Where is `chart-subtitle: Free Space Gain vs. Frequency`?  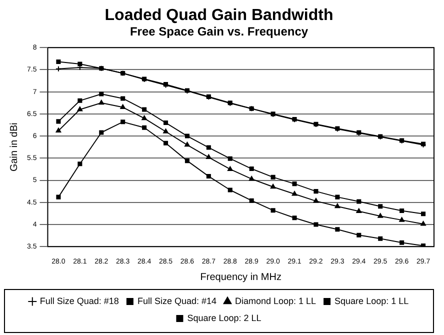 chart-subtitle: Free Space Gain vs. Frequency is located at coordinates (219, 31).